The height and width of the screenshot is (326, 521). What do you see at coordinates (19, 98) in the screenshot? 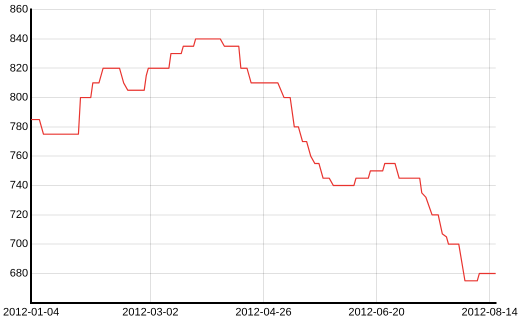
I see `y-tick-label: 800` at bounding box center [19, 98].